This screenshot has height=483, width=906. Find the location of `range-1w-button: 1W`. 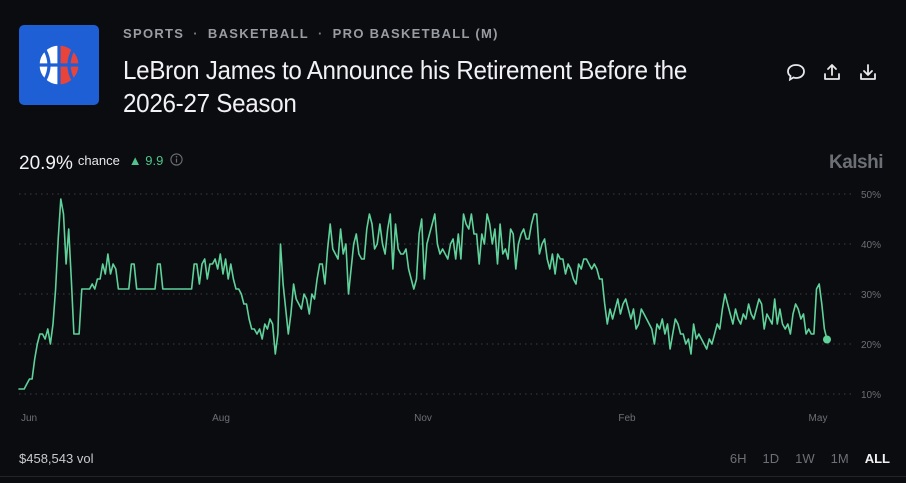

range-1w-button: 1W is located at coordinates (805, 458).